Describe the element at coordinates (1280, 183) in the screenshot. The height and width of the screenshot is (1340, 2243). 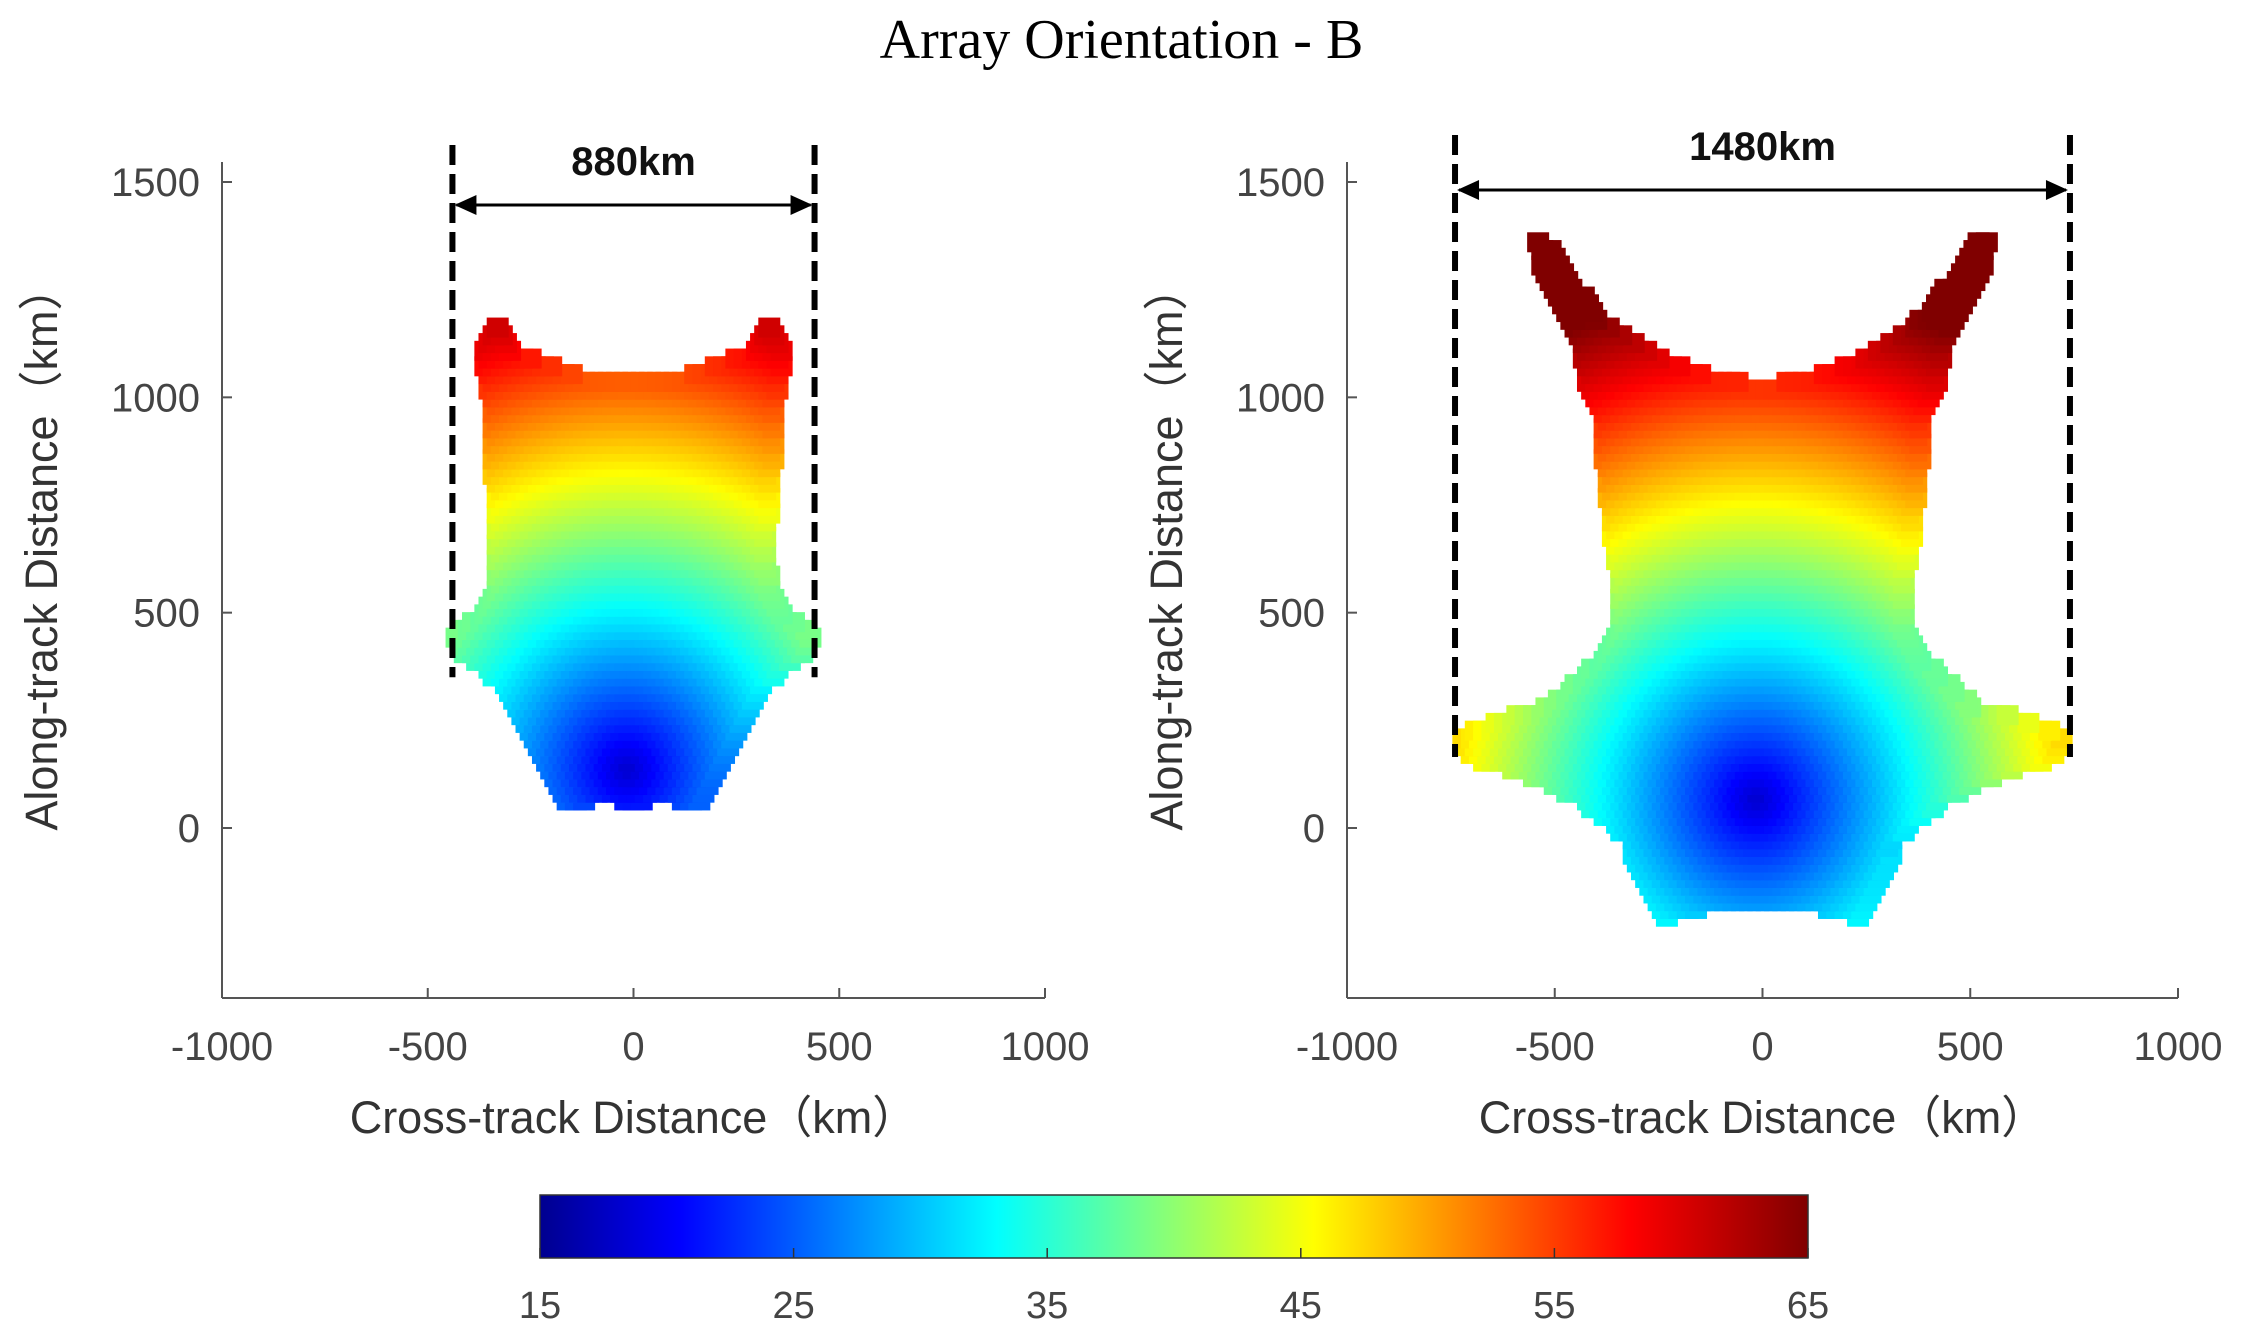
I see `right-y-tick-label: 1500` at that location.